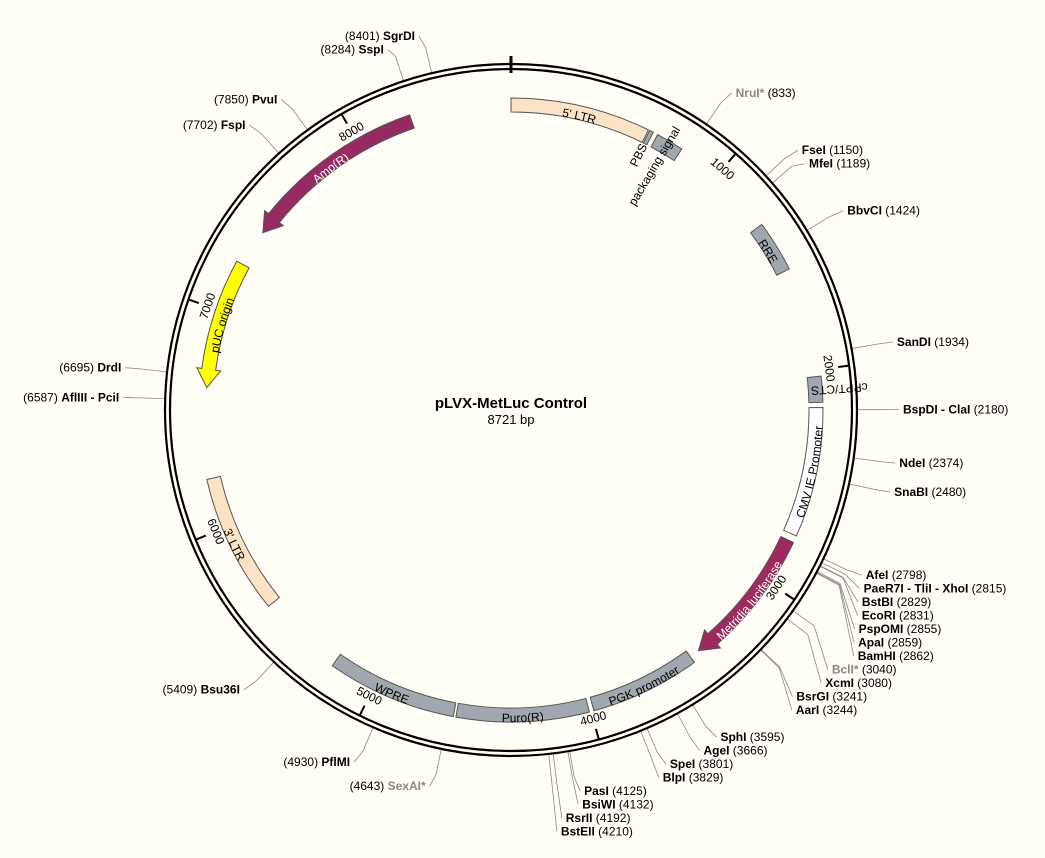  What do you see at coordinates (903, 643) in the screenshot?
I see `site-position: (2859)` at bounding box center [903, 643].